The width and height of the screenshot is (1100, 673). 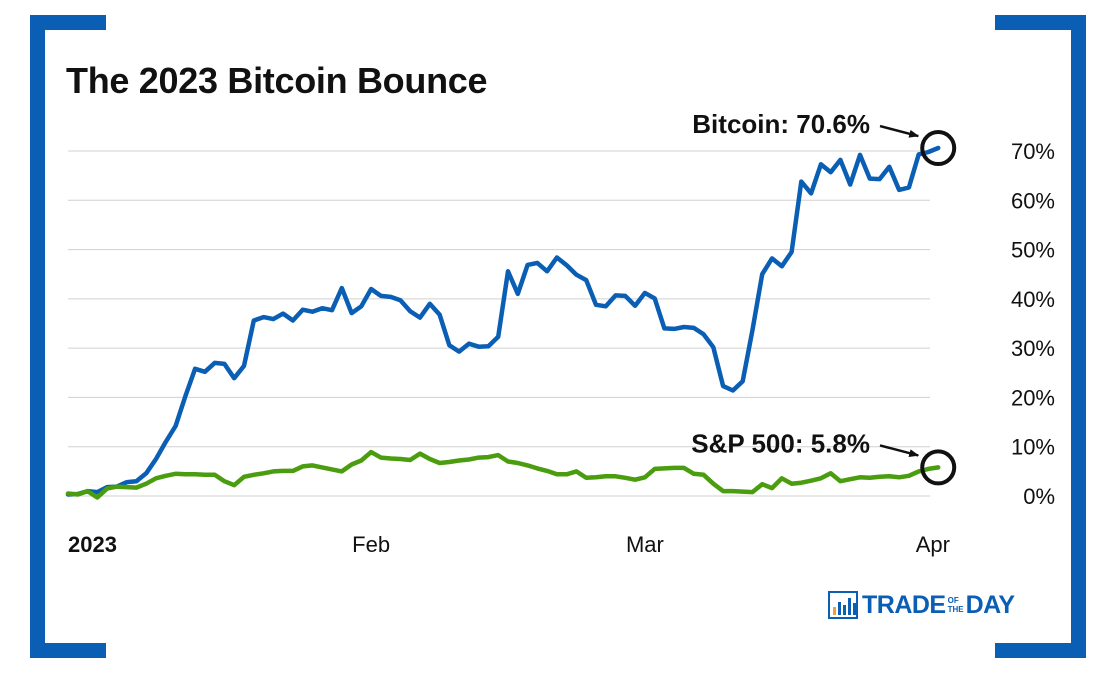 I want to click on y-tick-label: 20%, so click(x=1033, y=397).